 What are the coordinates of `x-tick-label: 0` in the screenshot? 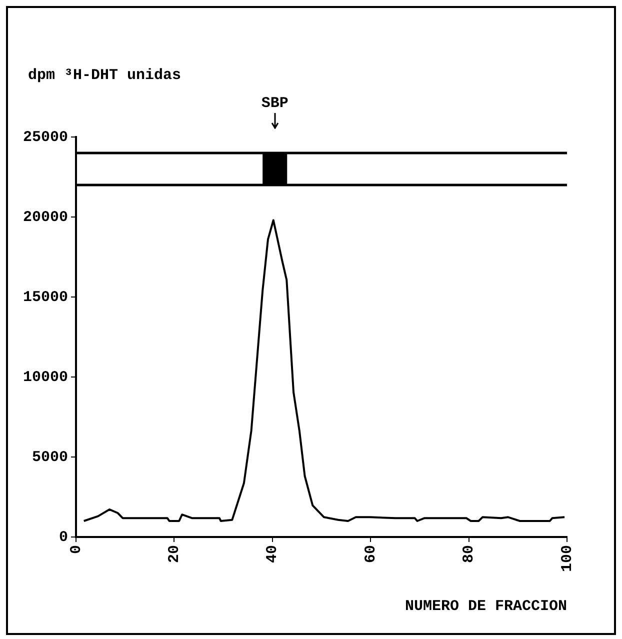 It's located at (76, 549).